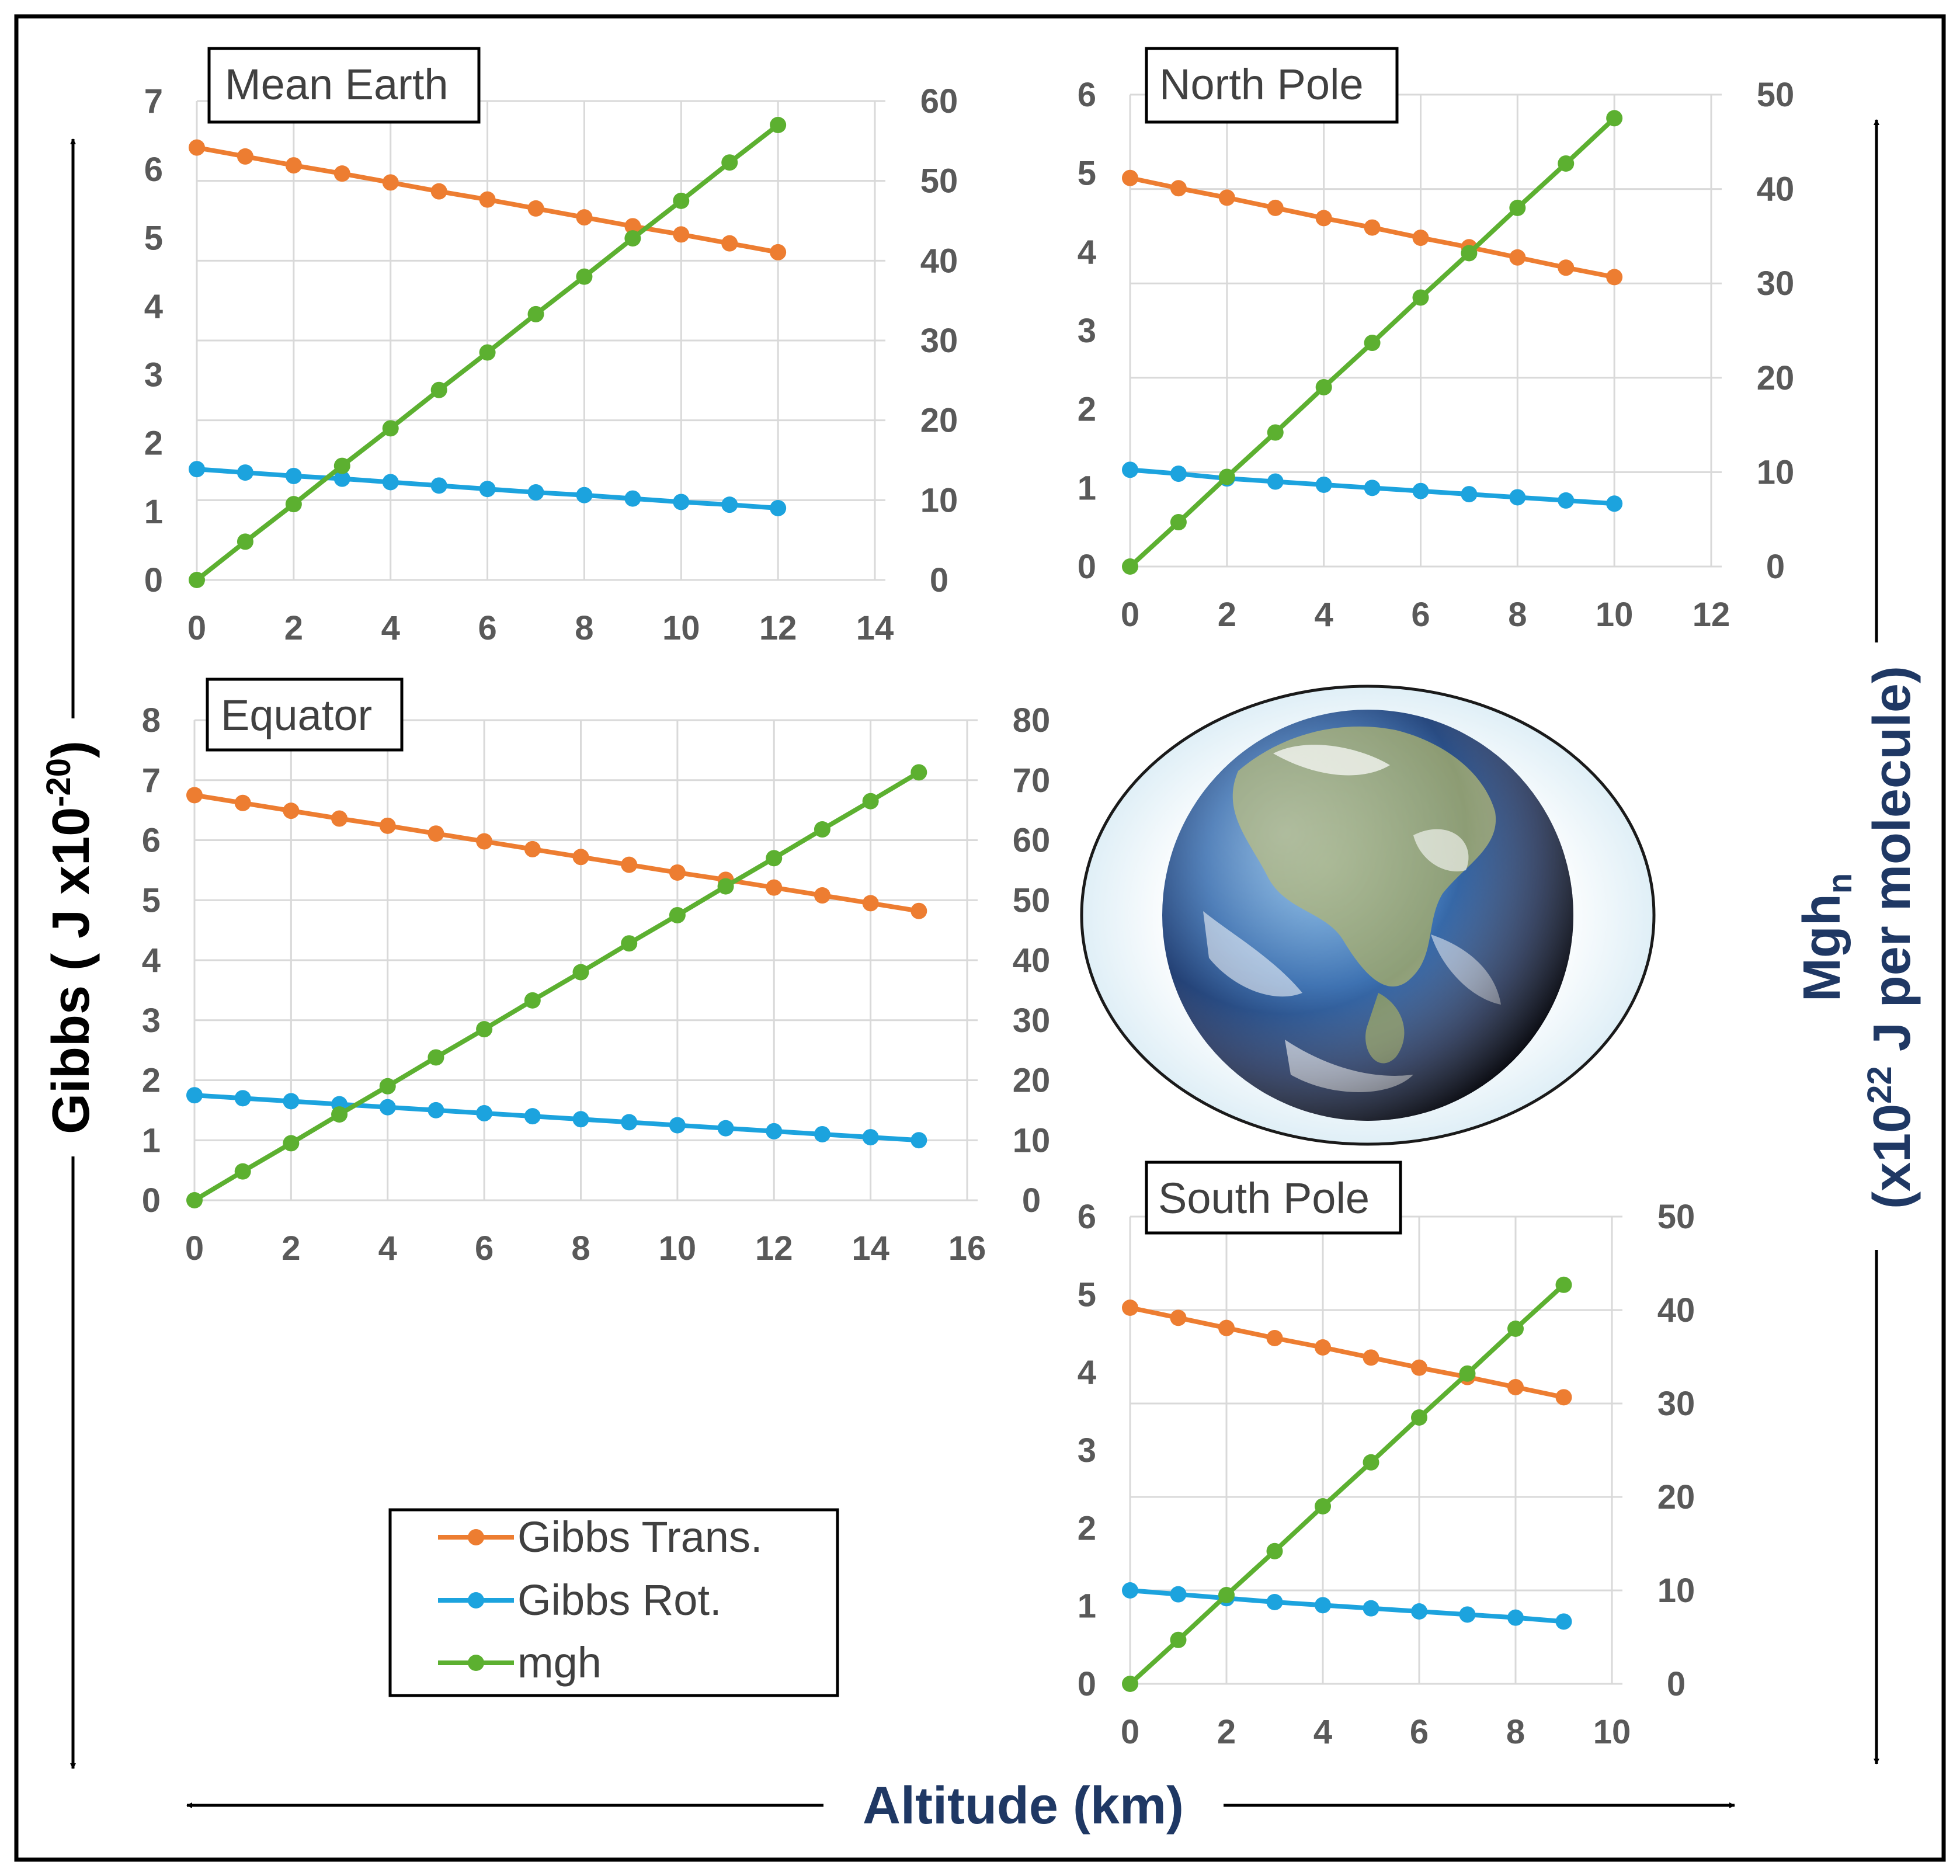 The height and width of the screenshot is (1876, 1960). Describe the element at coordinates (1032, 1140) in the screenshot. I see `y-tick-label-right: 10` at that location.